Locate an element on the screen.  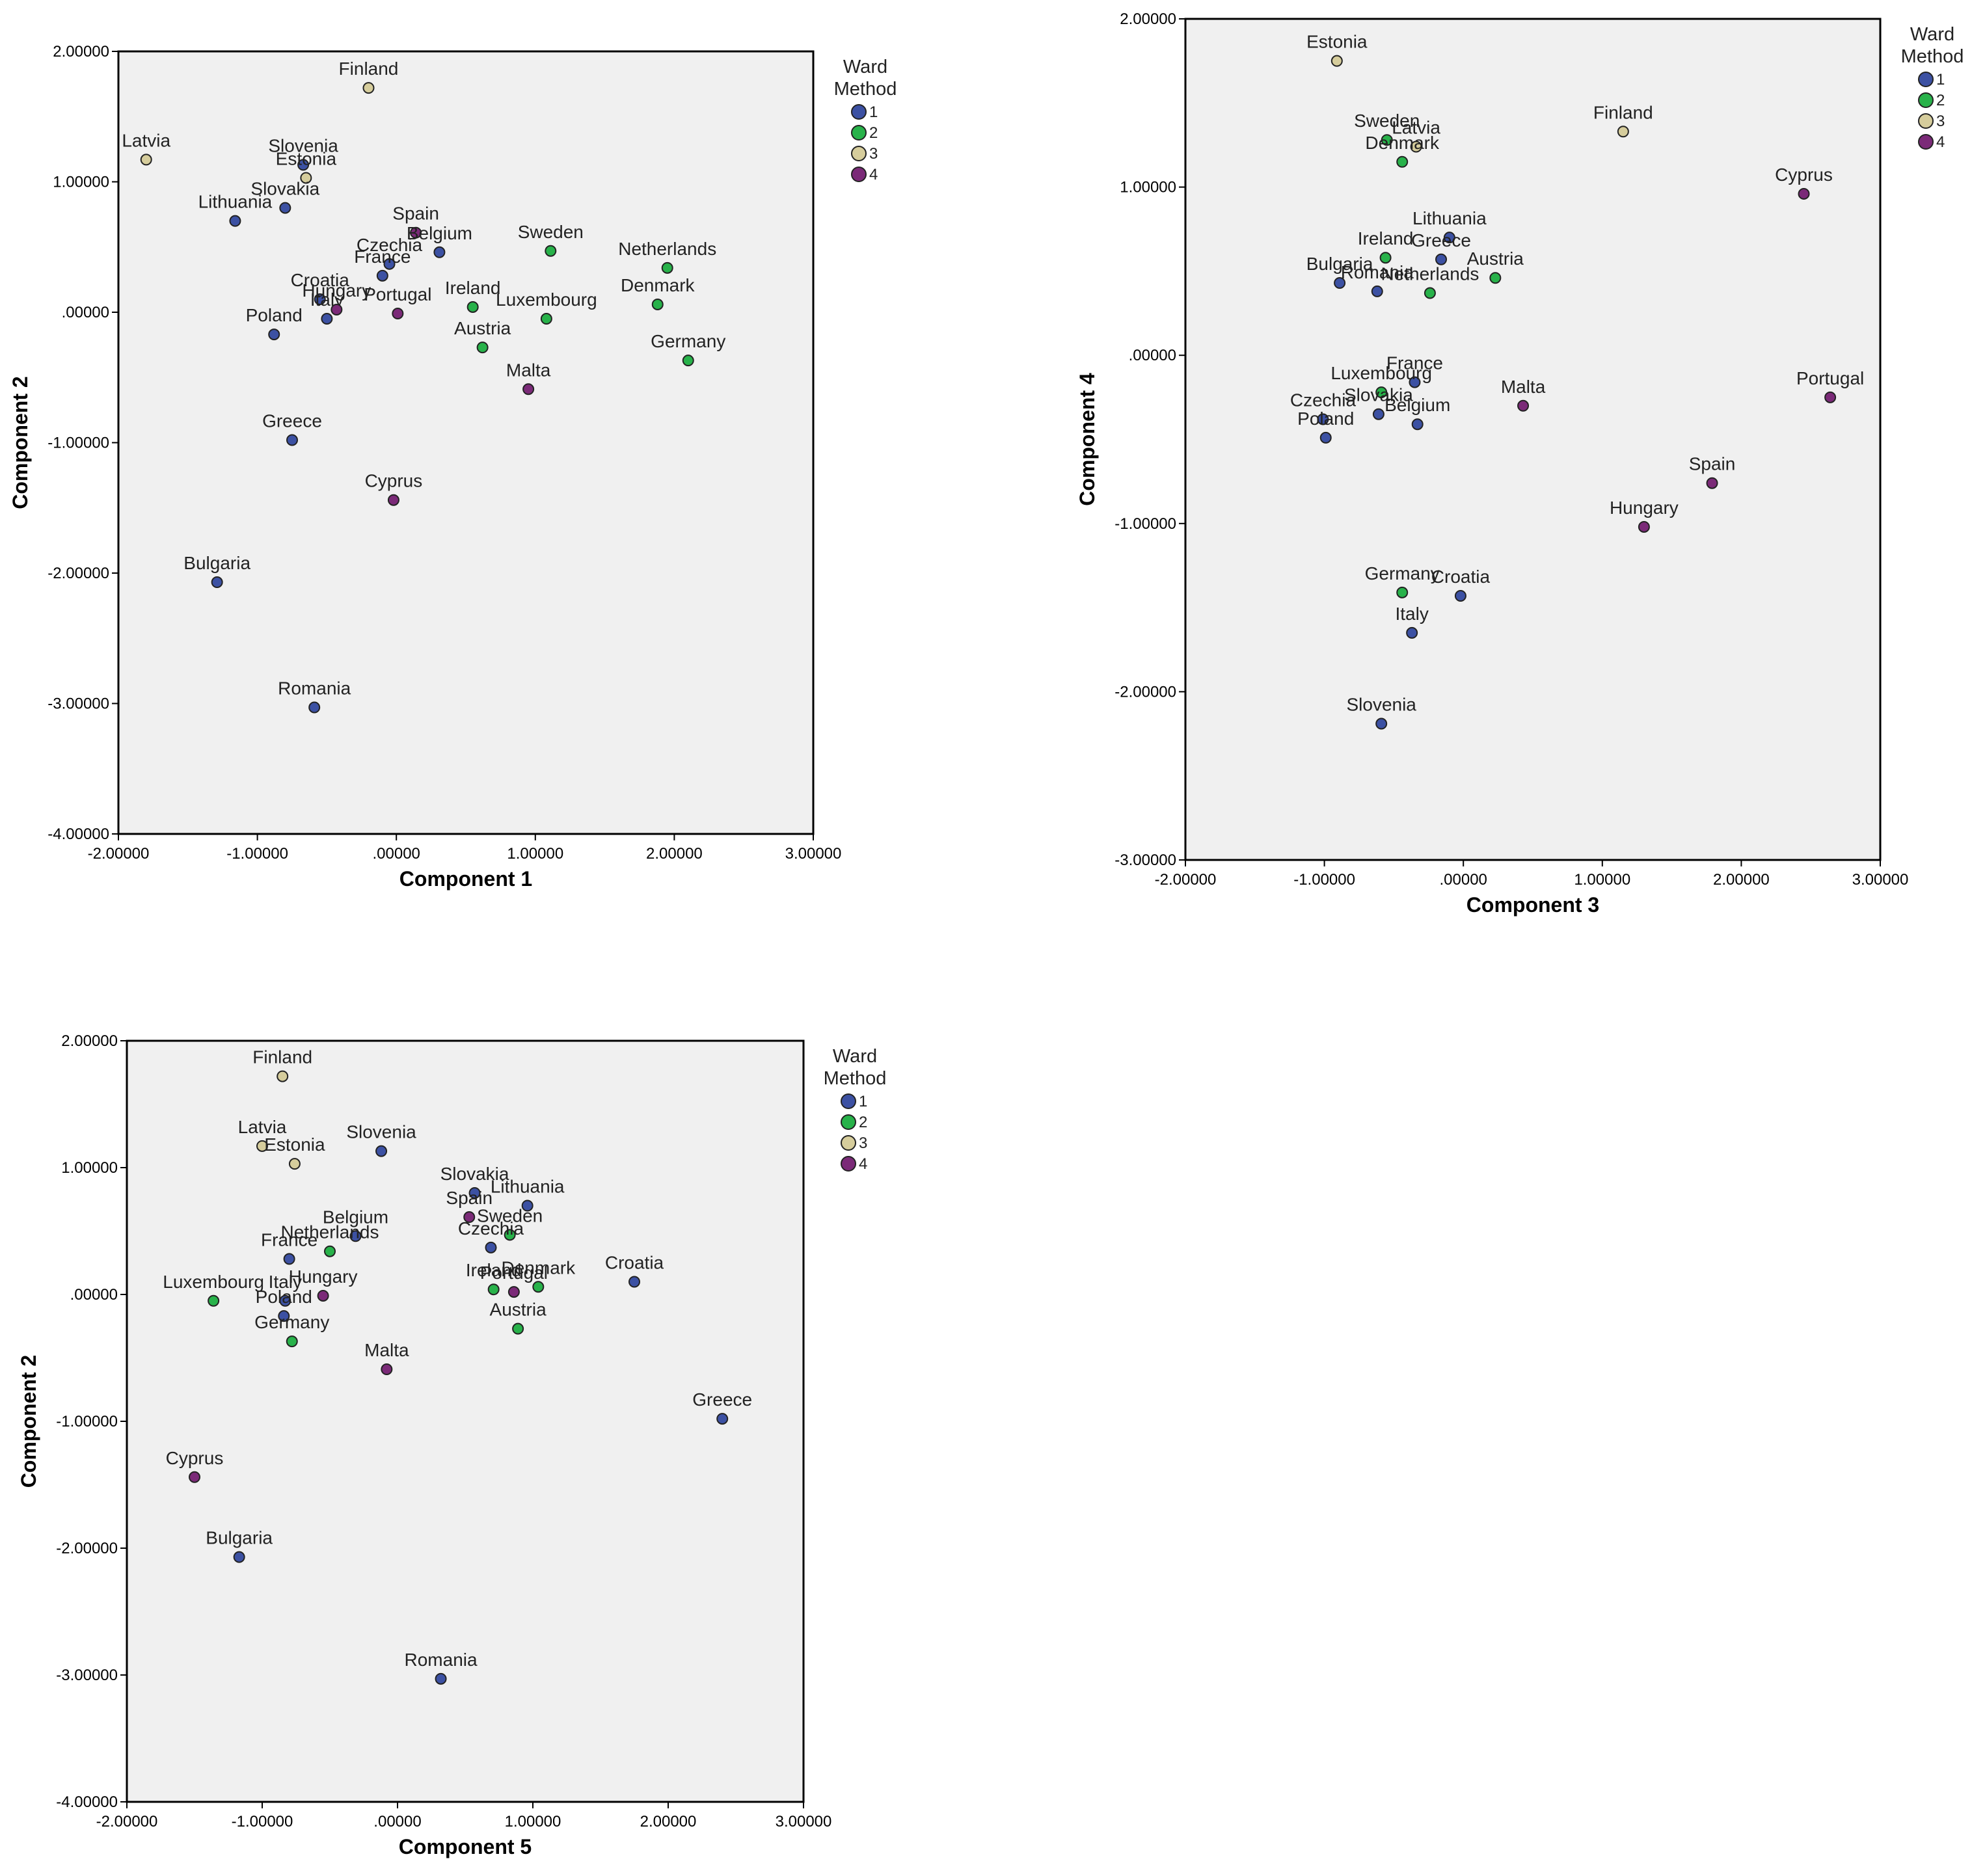
point-label-portugal: Portugal is located at coordinates (1830, 378).